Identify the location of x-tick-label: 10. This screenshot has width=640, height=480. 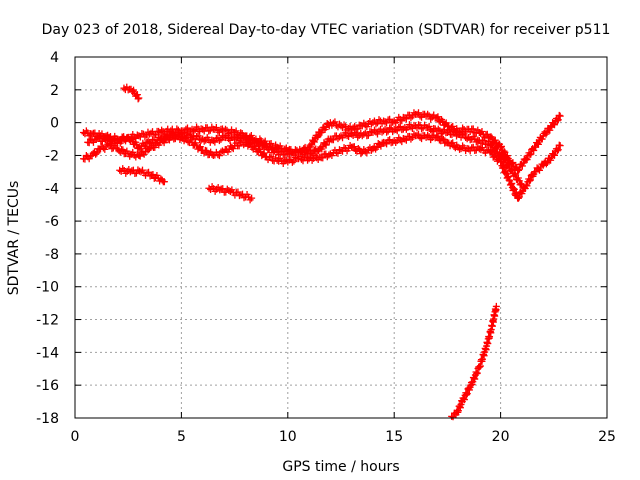
(288, 437).